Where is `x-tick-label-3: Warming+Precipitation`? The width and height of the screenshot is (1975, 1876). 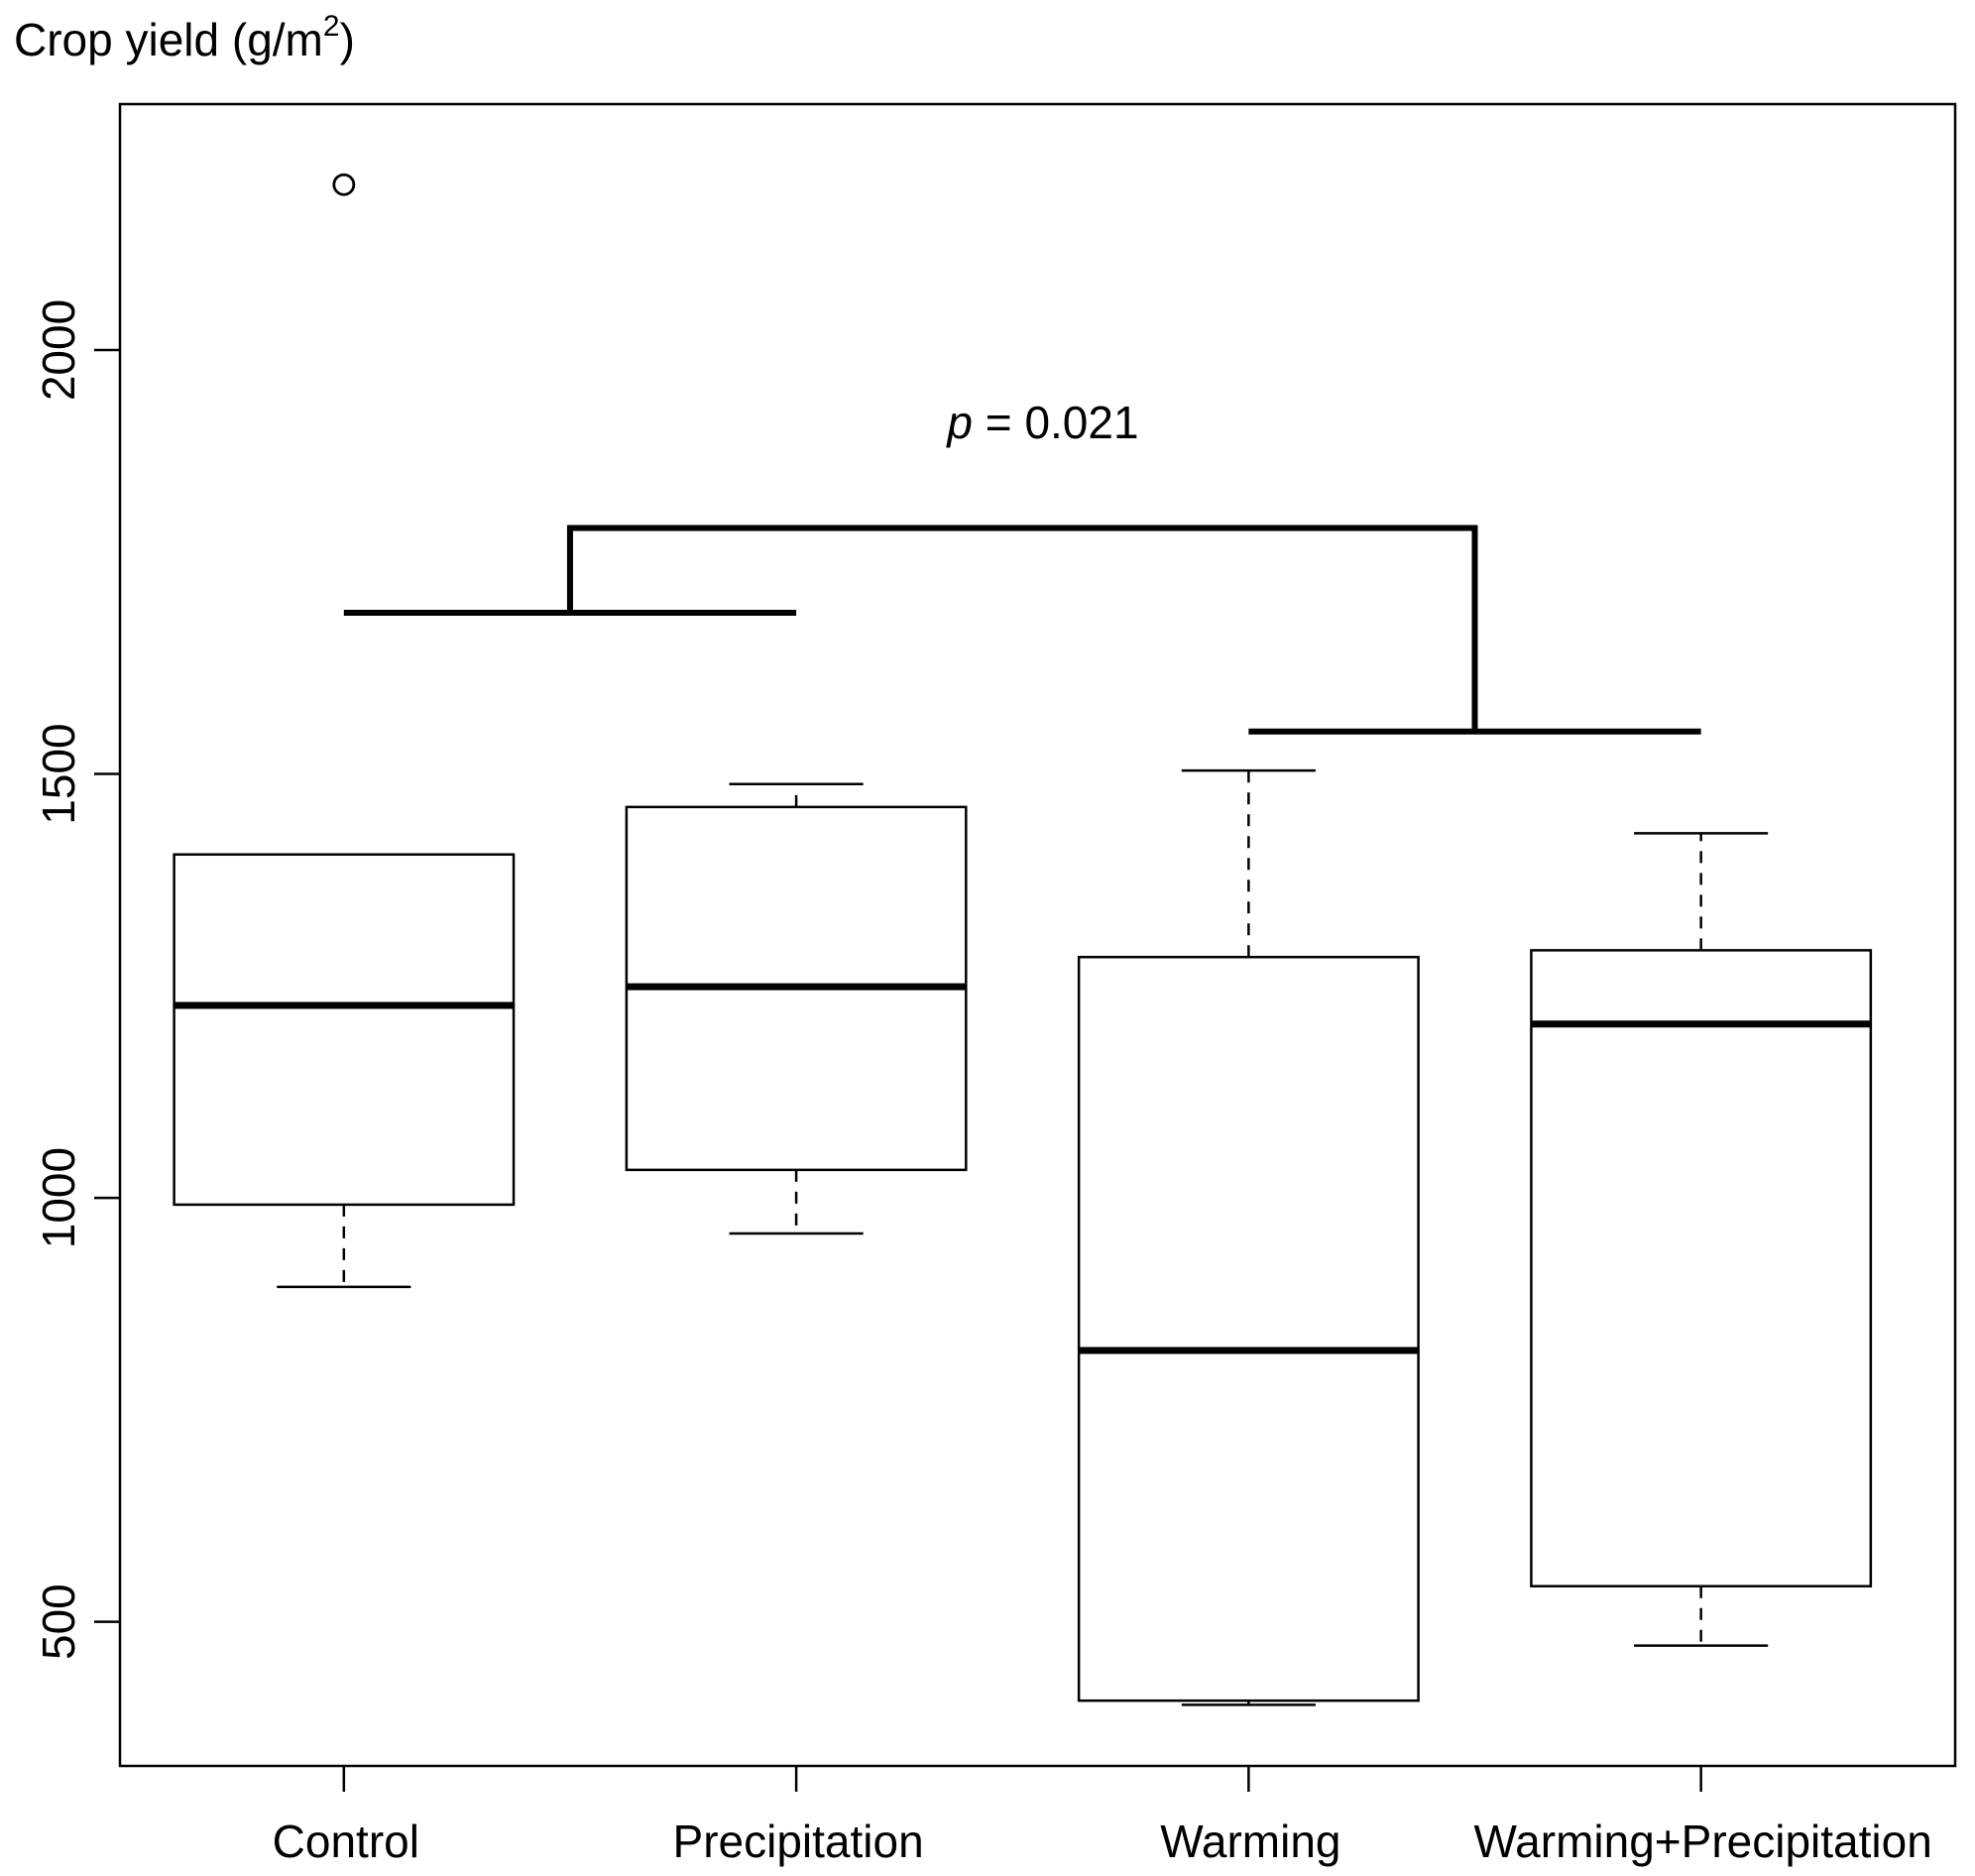
x-tick-label-3: Warming+Precipitation is located at coordinates (1702, 1841).